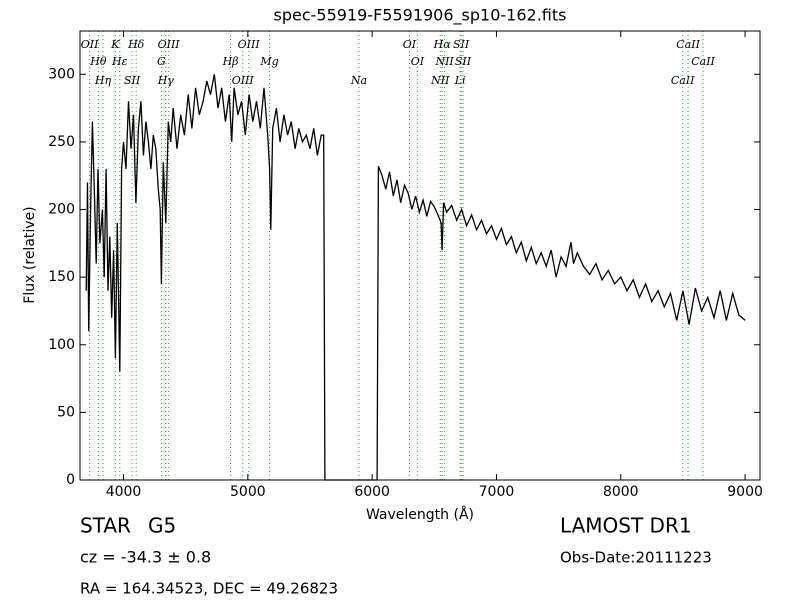  I want to click on survey: LAMOST DR1, so click(626, 526).